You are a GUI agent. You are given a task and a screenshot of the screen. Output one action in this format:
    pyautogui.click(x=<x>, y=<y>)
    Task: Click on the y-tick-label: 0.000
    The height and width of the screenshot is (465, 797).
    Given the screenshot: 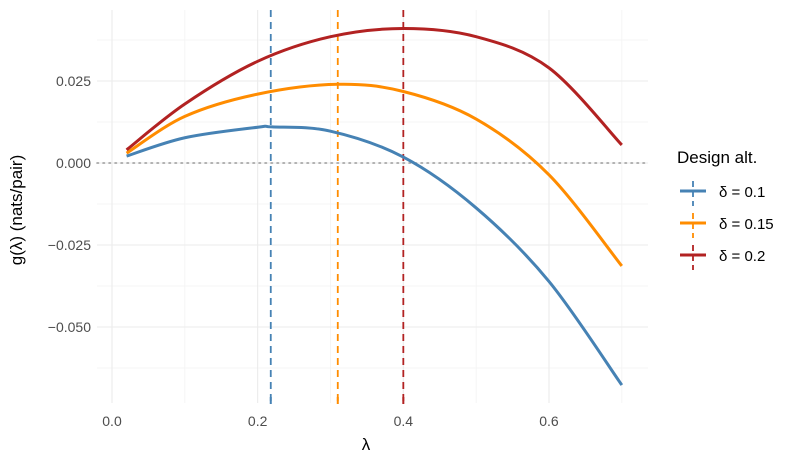 What is the action you would take?
    pyautogui.click(x=73, y=163)
    